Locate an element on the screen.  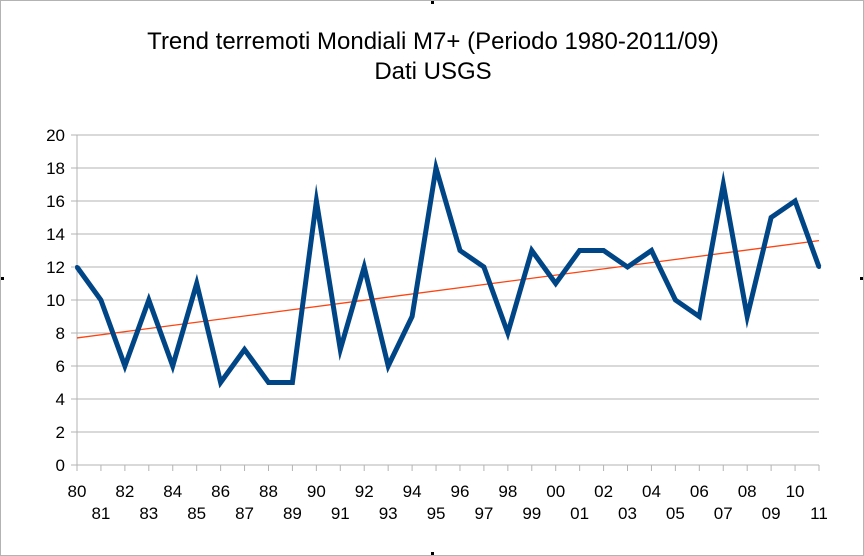
y-tick-label-2: 2 is located at coordinates (60, 432).